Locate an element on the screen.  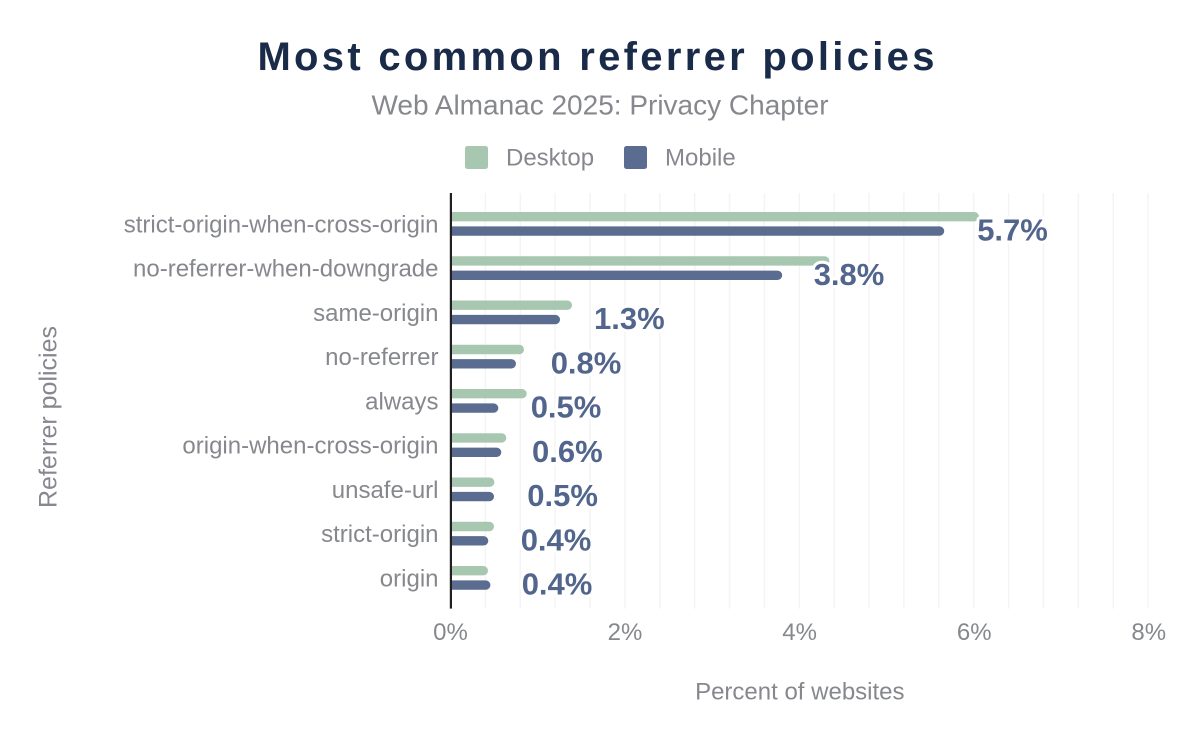
svg-text: 0% is located at coordinates (450, 632).